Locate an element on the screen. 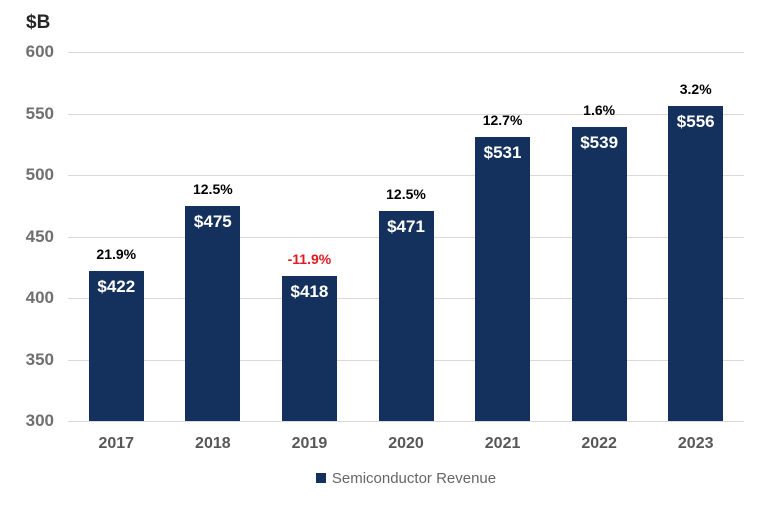 This screenshot has height=515, width=781. growth-label: 3.2% is located at coordinates (695, 89).